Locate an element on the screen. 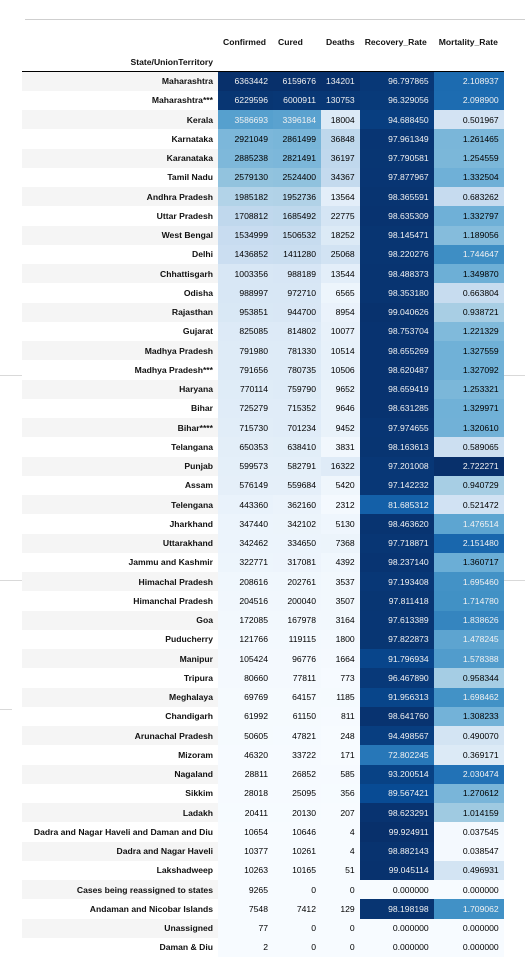  column-header-mortality-rate: Mortality_Rate is located at coordinates (468, 42).